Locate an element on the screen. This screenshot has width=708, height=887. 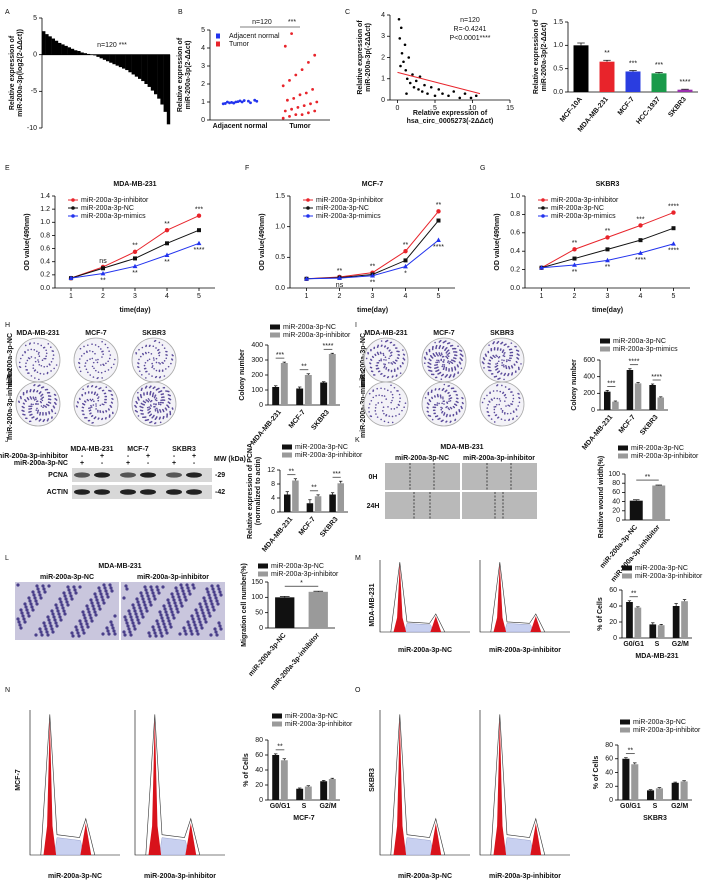
y-axis-label: Relative expression of is located at coordinates (360, 57).